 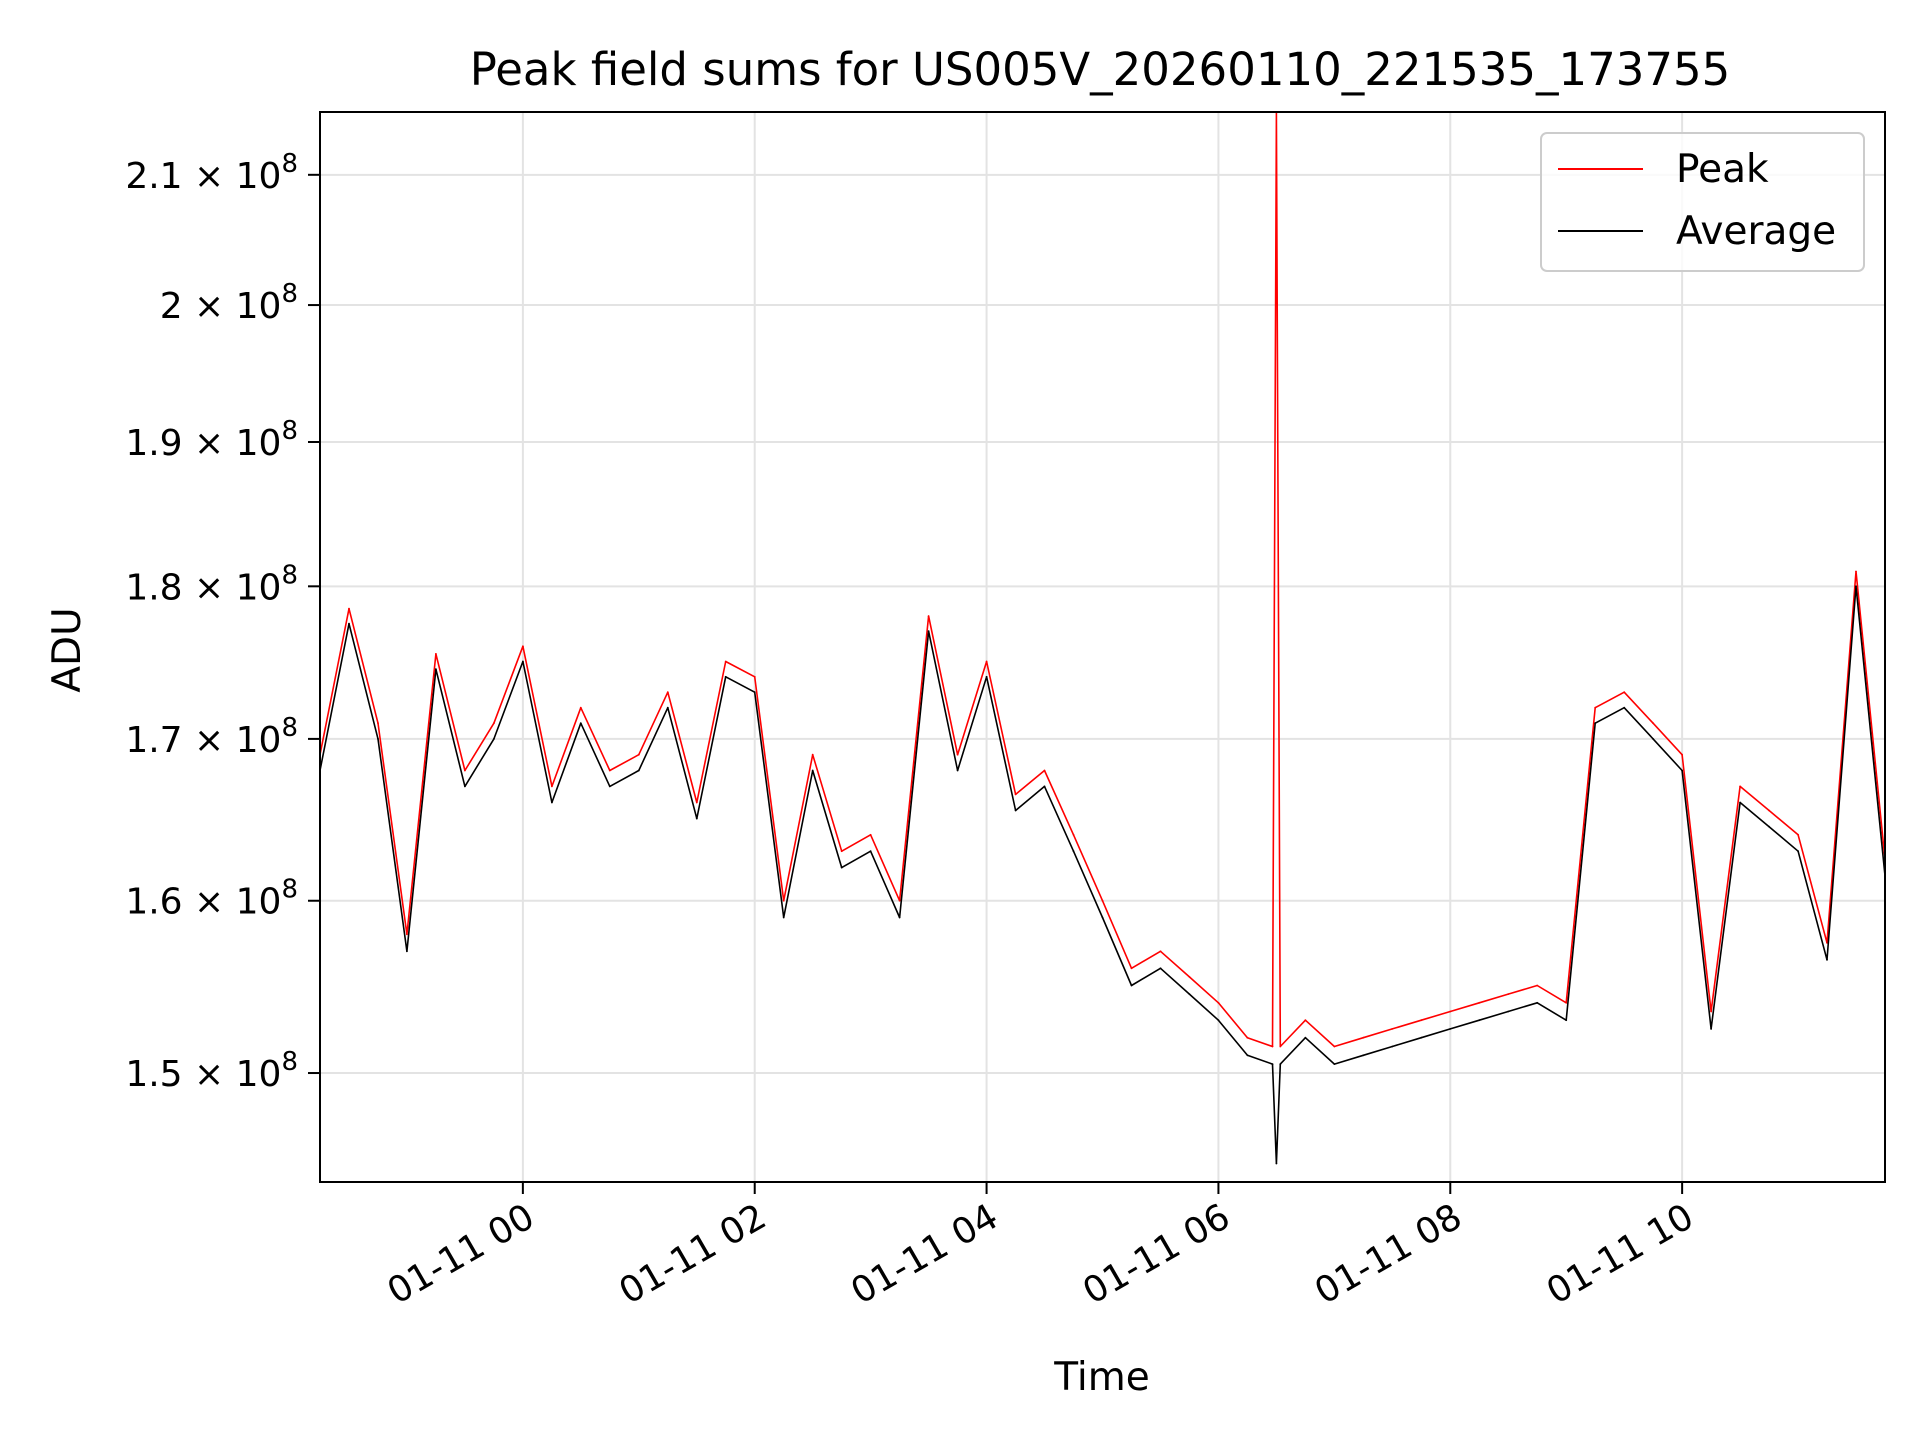 I want to click on y-tick-label: 1.9 × 10⁸, so click(x=211, y=440).